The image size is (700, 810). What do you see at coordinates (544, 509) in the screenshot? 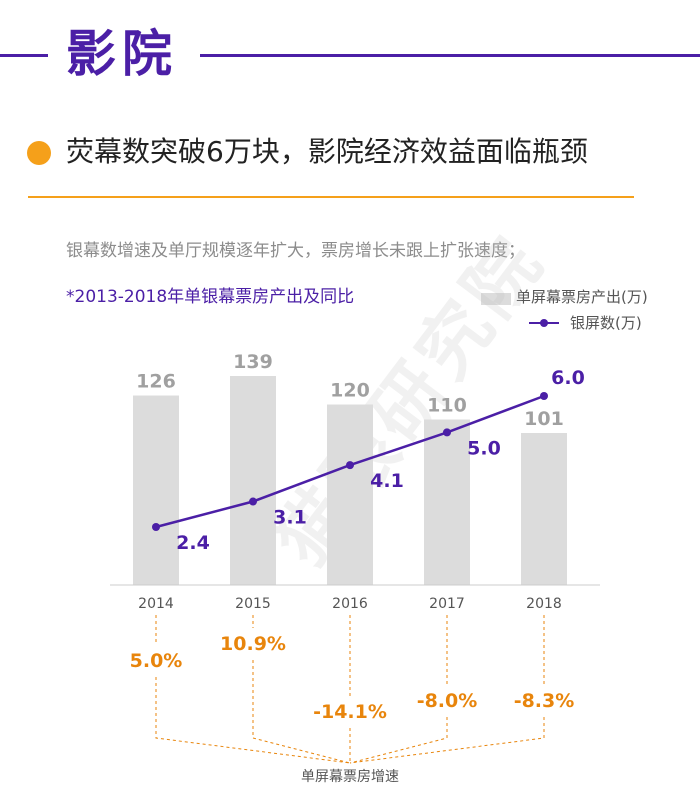
I see `bar-2018` at bounding box center [544, 509].